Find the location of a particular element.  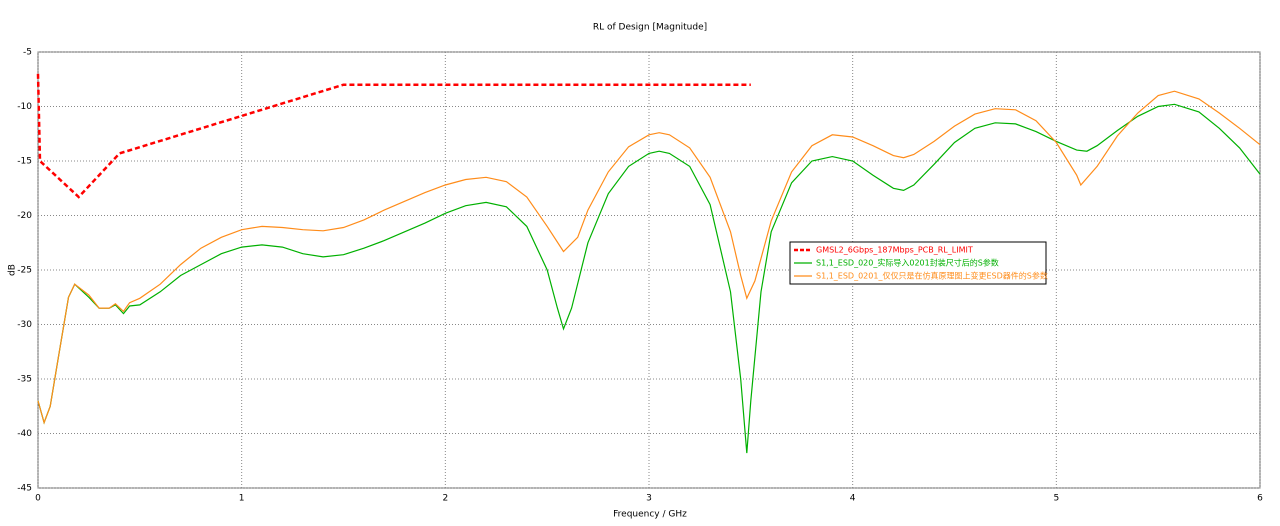

series-line is located at coordinates (393, 136).